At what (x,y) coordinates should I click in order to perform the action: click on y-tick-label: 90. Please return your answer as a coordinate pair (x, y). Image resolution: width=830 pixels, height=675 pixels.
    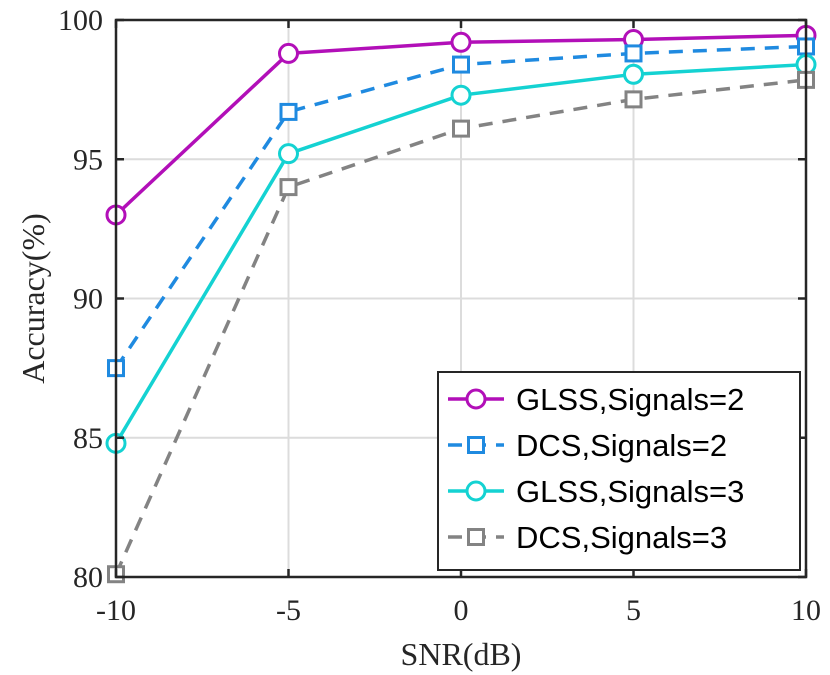
    Looking at the image, I should click on (88, 299).